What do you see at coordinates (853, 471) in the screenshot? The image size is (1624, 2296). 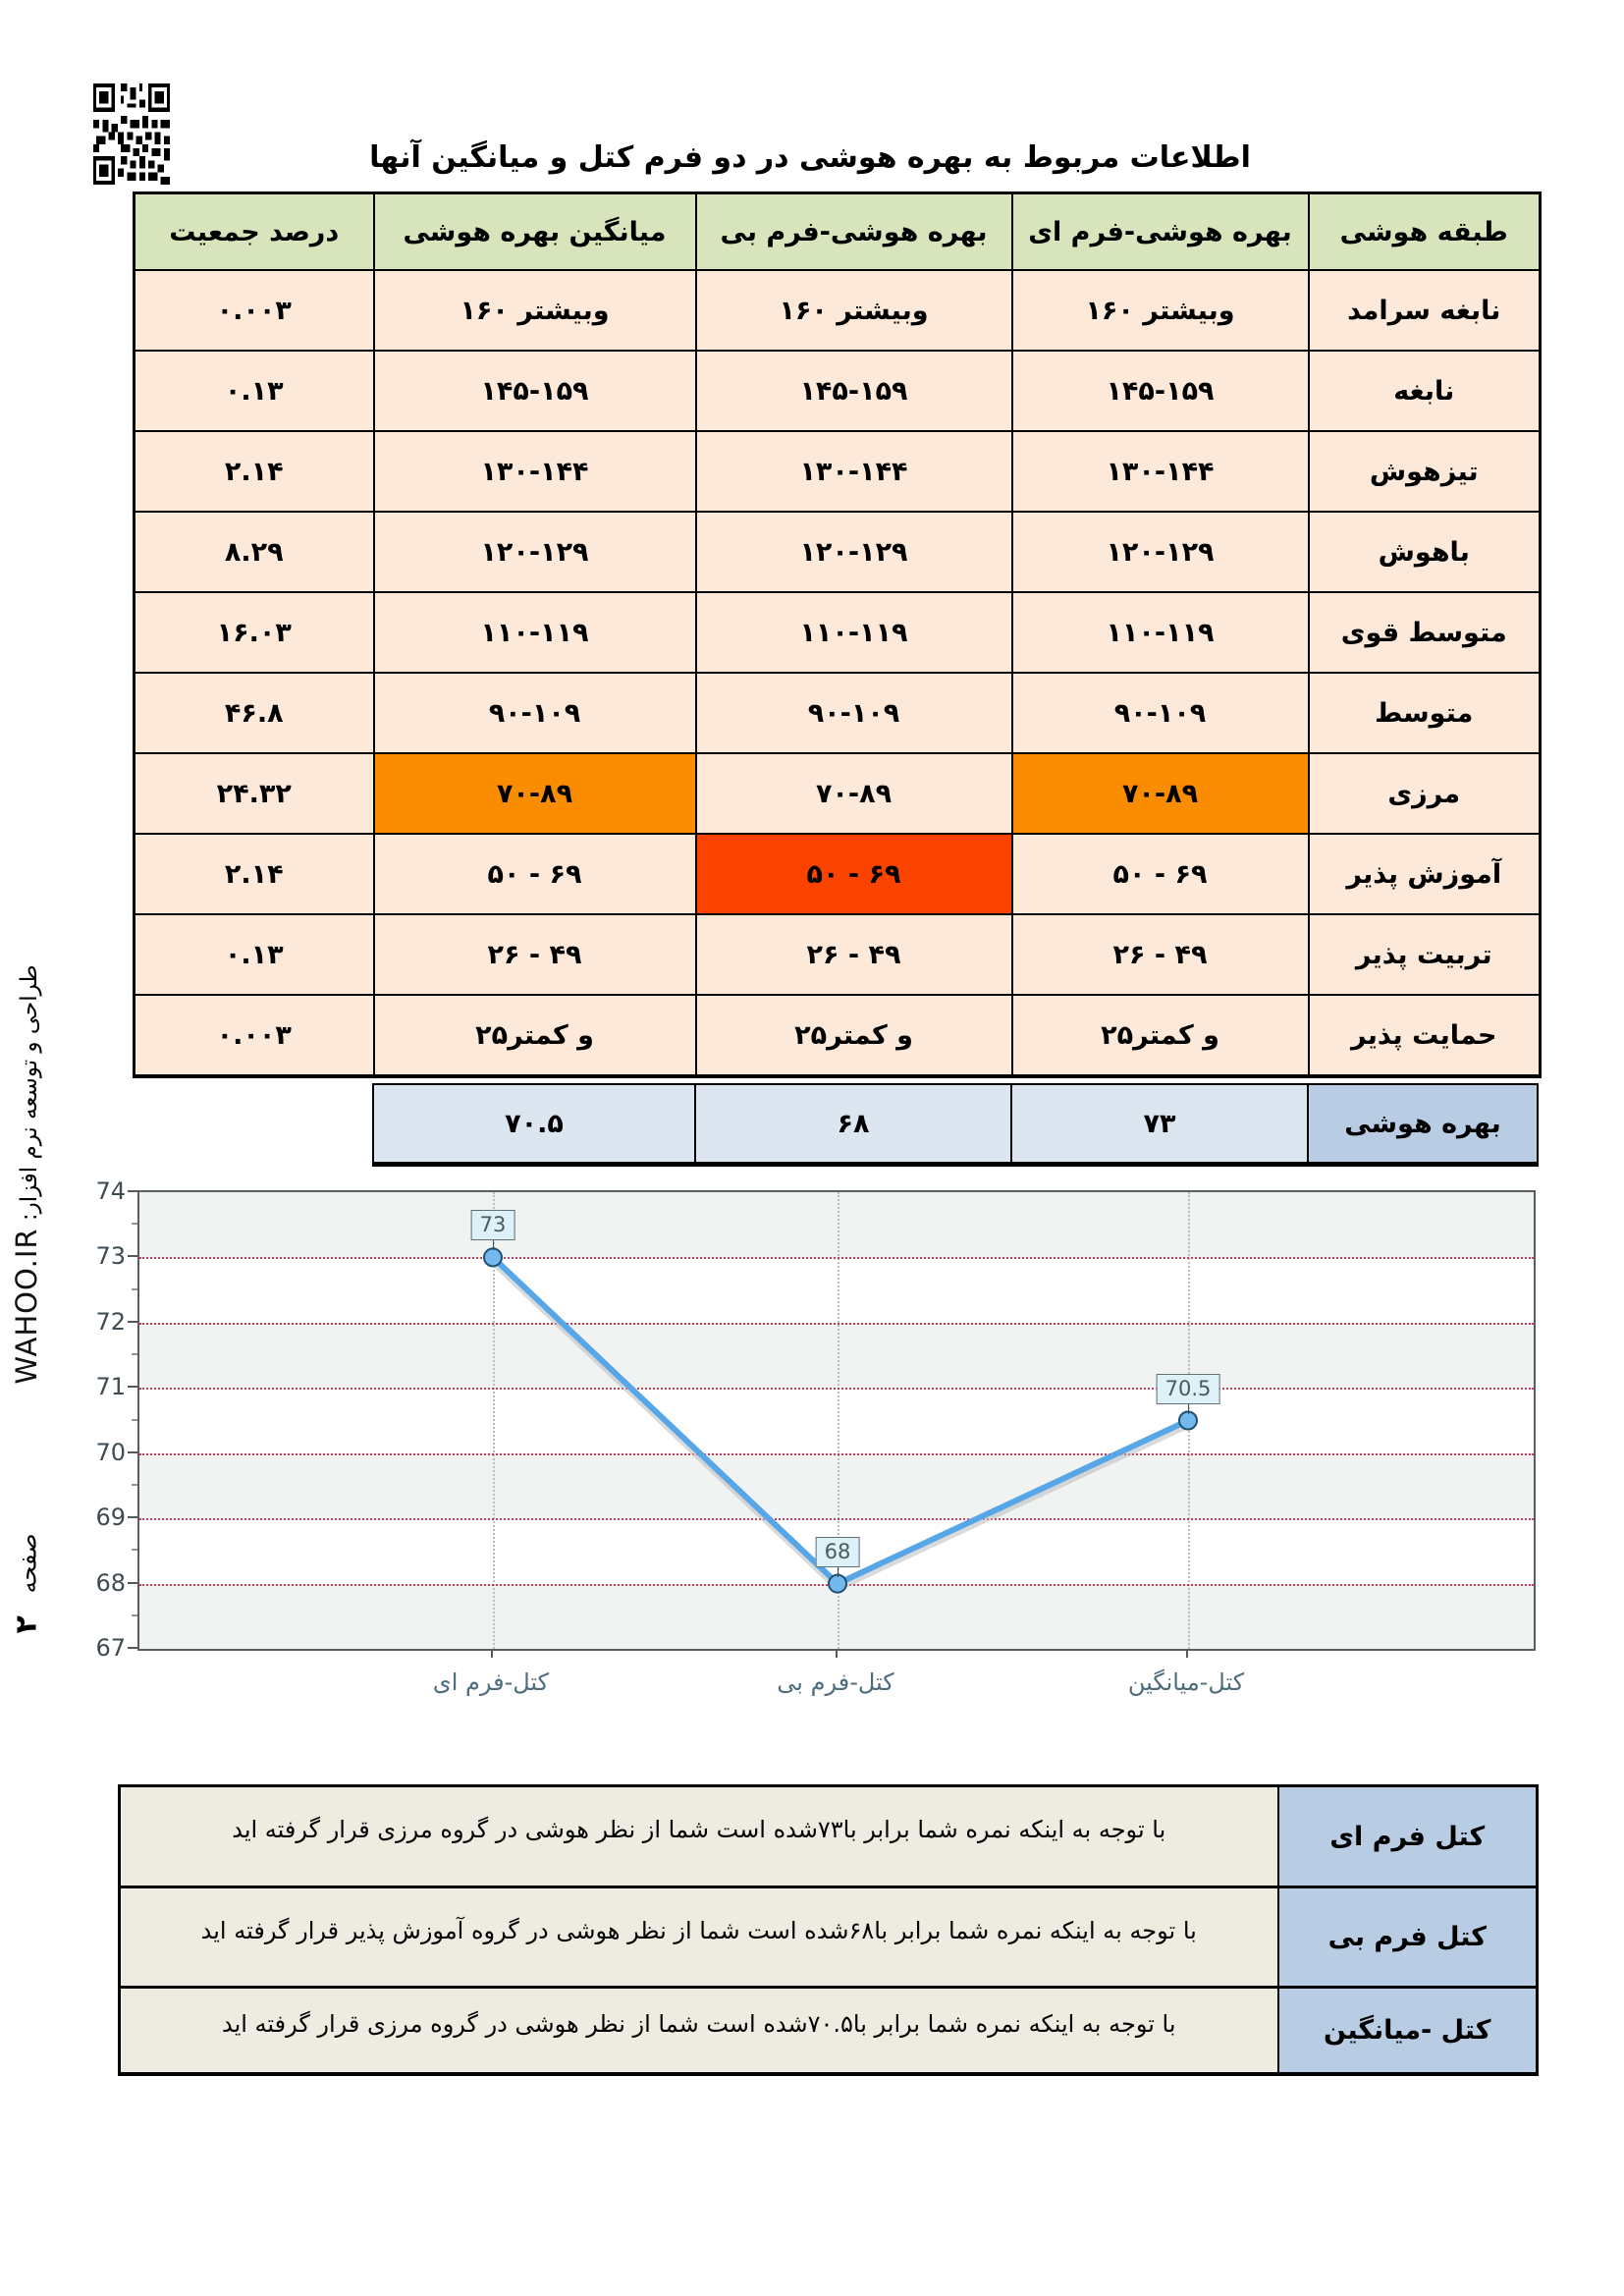 I see `iq-table-cell-form_b: ۱۳۰-۱۴۴` at bounding box center [853, 471].